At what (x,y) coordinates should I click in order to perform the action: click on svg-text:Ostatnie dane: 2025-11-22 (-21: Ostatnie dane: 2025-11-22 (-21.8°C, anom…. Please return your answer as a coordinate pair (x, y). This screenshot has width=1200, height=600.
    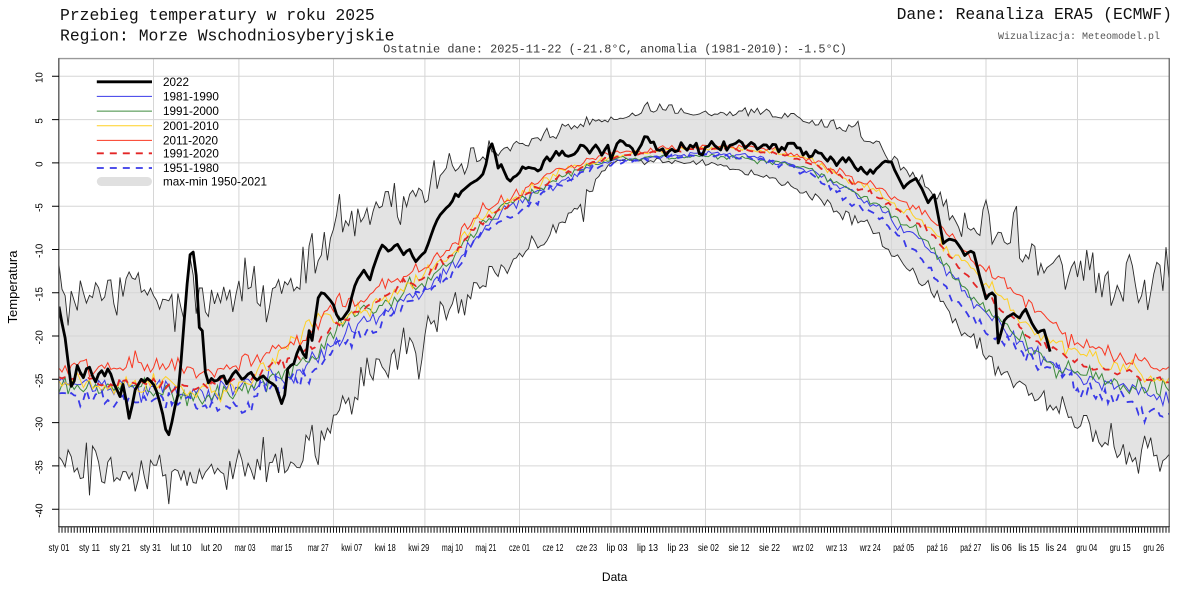
    Looking at the image, I should click on (615, 50).